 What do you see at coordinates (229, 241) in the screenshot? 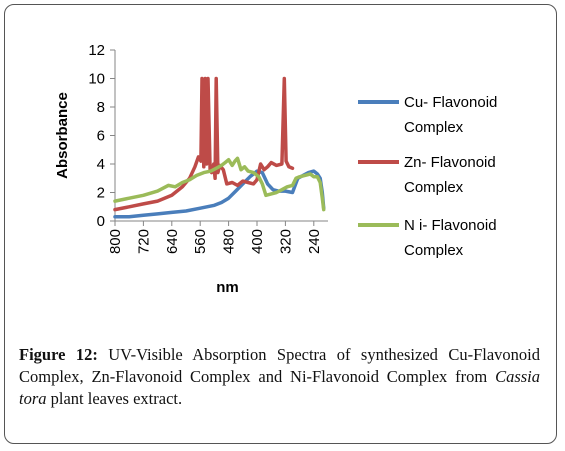
I see `x-tick-label: 480` at bounding box center [229, 241].